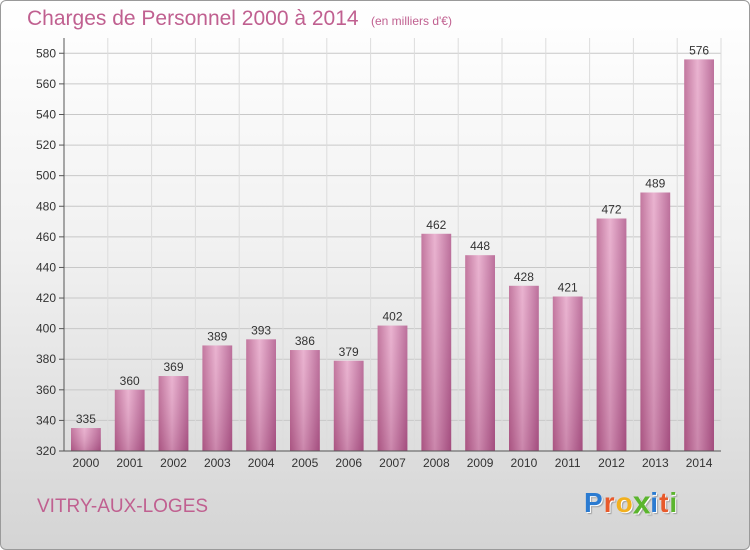  Describe the element at coordinates (46, 451) in the screenshot. I see `y-tick-label: 320` at that location.